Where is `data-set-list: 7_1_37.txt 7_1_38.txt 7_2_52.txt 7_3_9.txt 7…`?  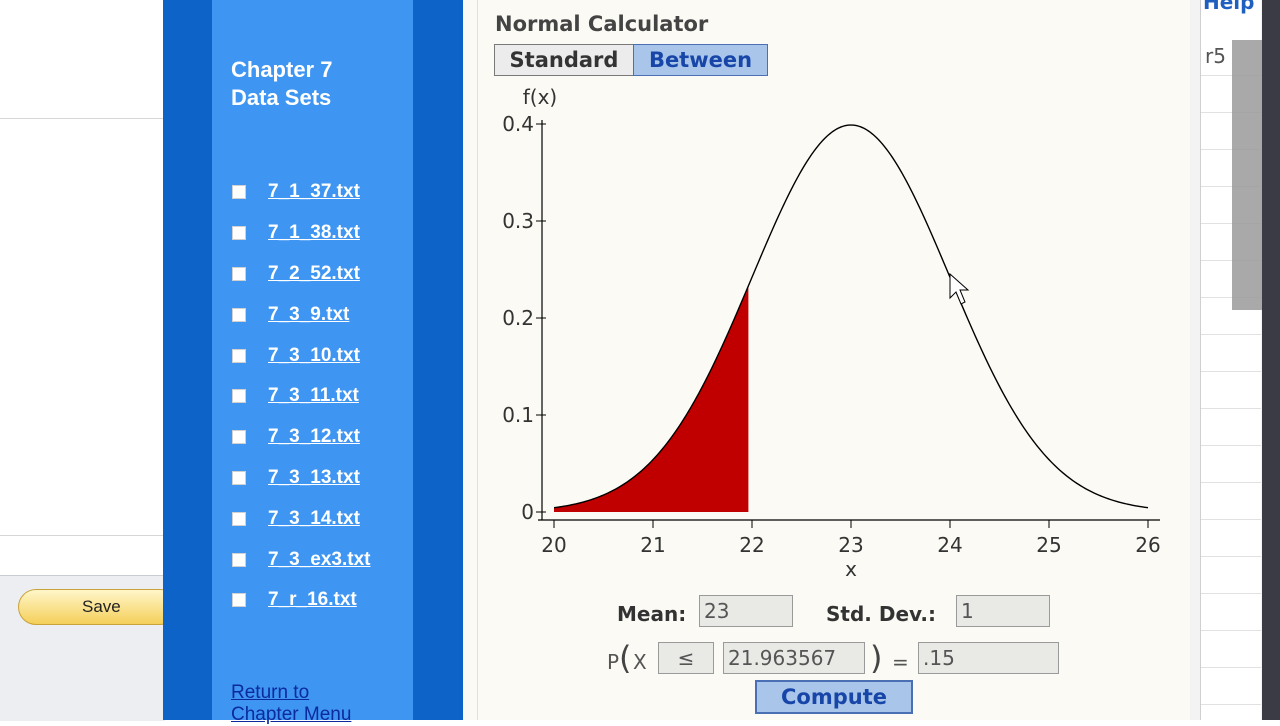
data-set-list: 7_1_37.txt 7_1_38.txt 7_2_52.txt 7_3_9.txt 7… is located at coordinates (301, 396).